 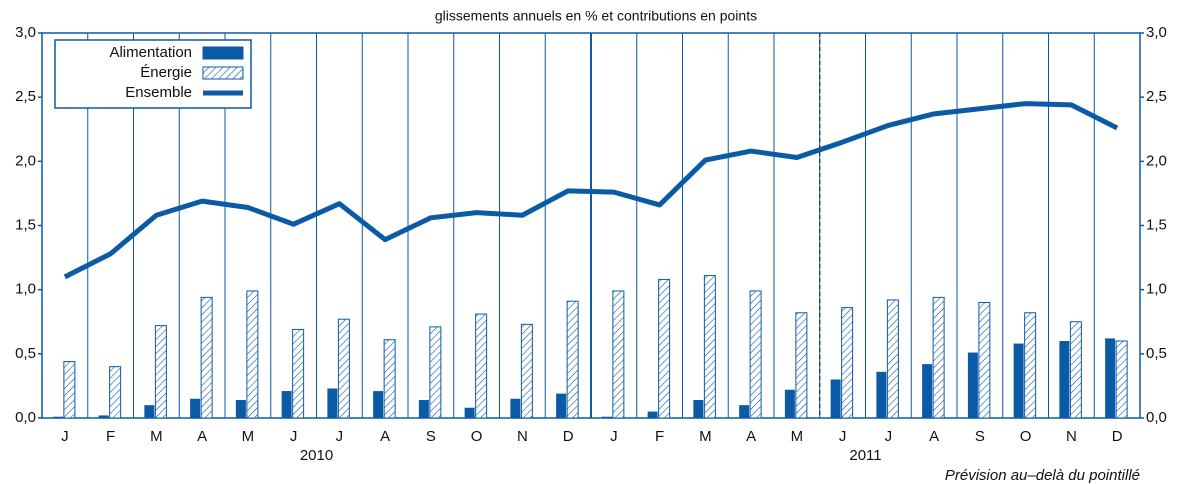 What do you see at coordinates (25, 96) in the screenshot?
I see `y-tick-label: 2,5` at bounding box center [25, 96].